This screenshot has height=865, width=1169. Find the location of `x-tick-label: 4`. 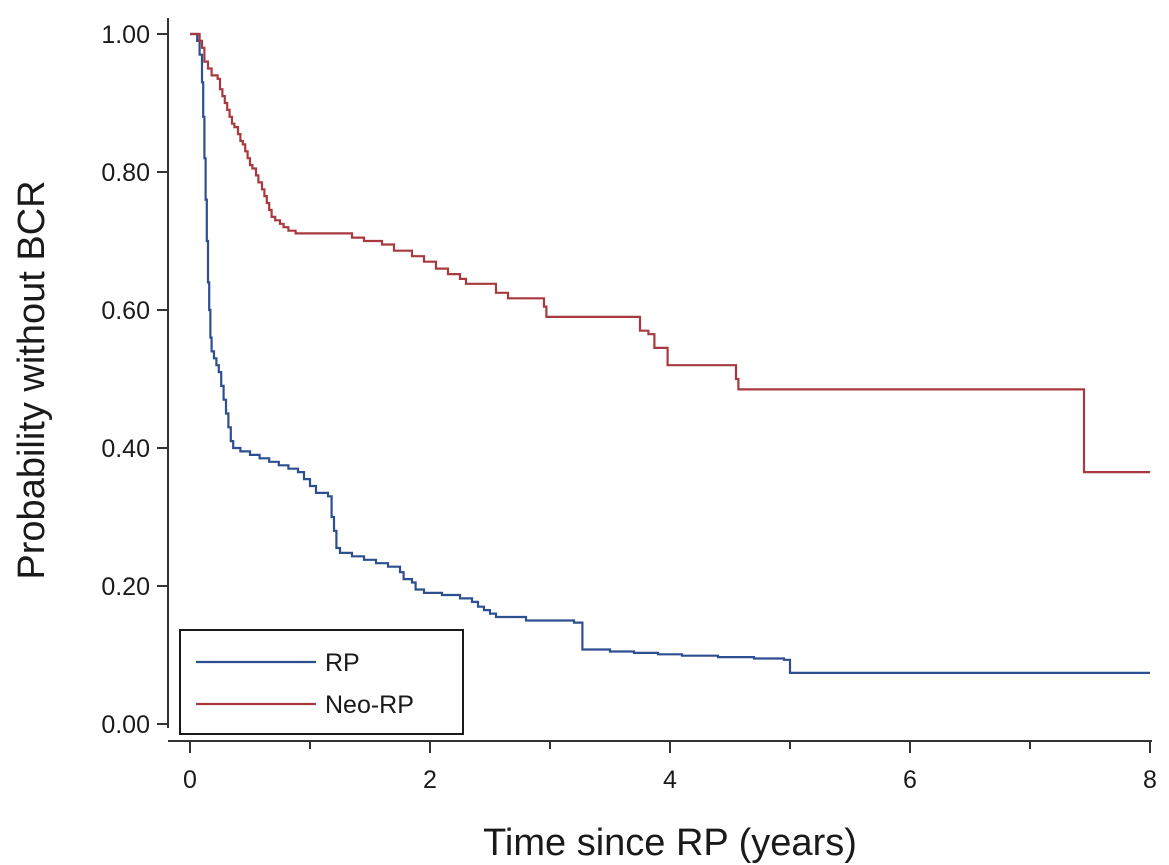

x-tick-label: 4 is located at coordinates (670, 780).